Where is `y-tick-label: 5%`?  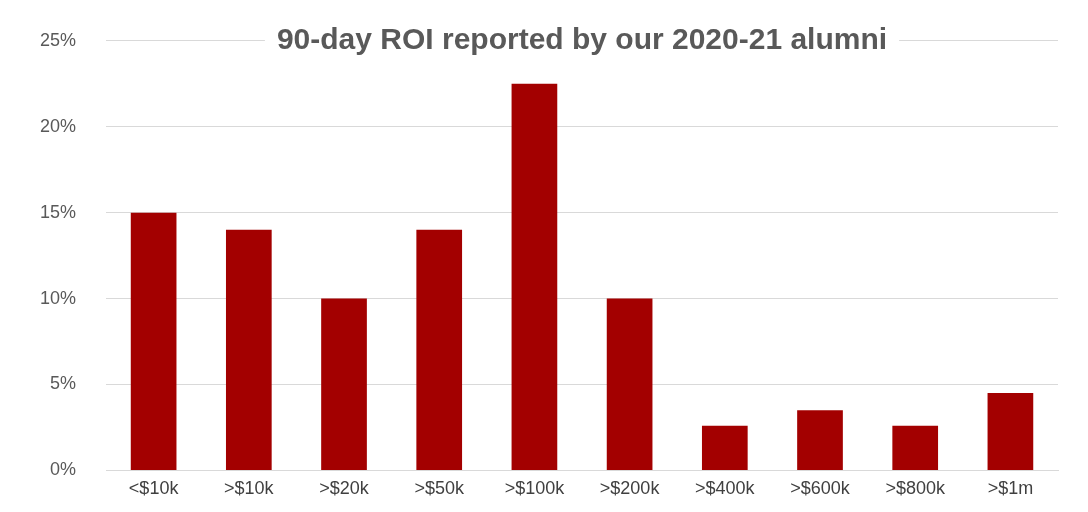 y-tick-label: 5% is located at coordinates (63, 383).